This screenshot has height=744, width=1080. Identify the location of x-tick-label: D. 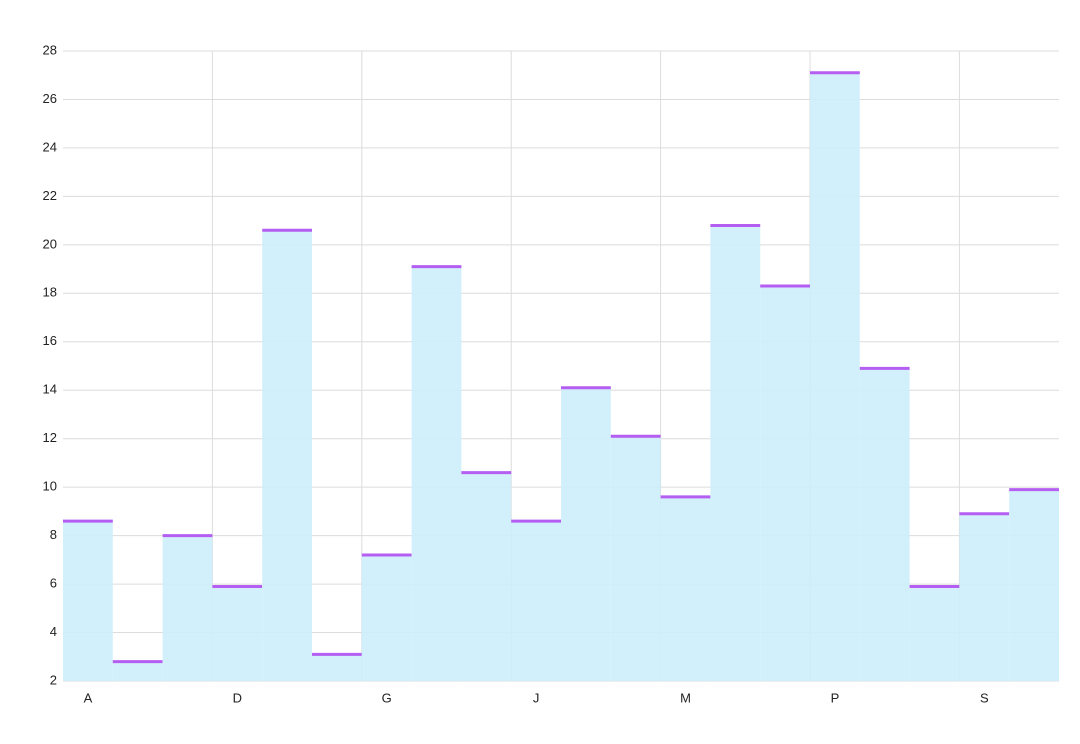
(237, 697).